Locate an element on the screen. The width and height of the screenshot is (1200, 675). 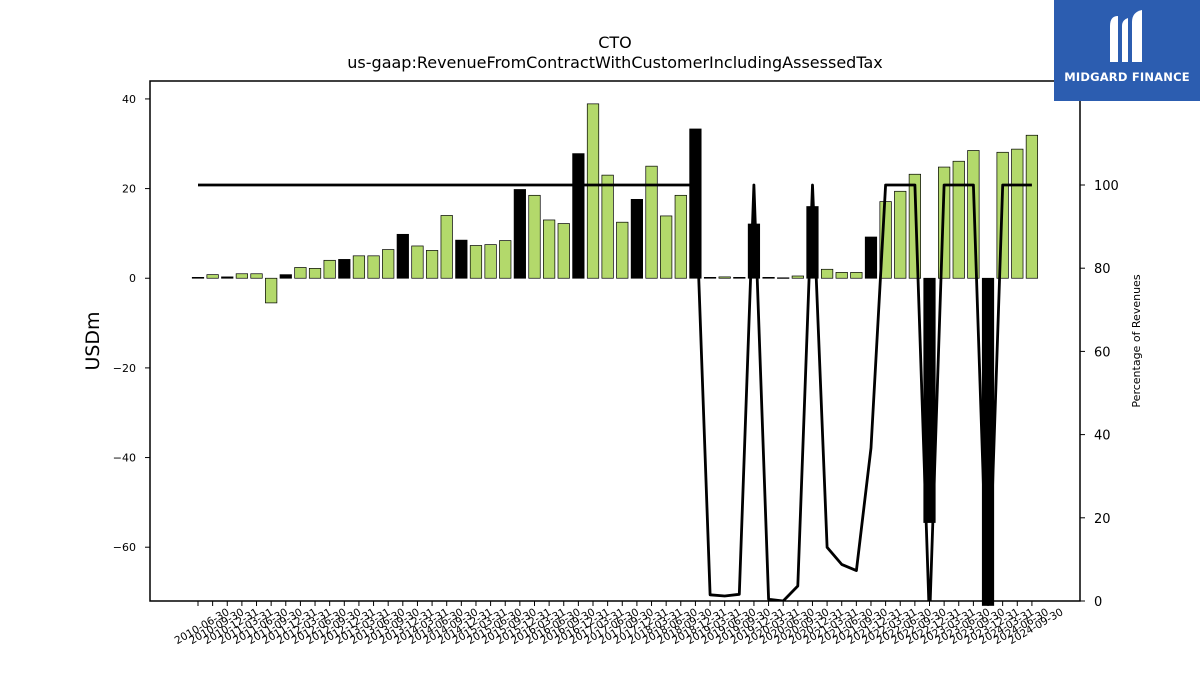
y2-tick-label: 80 is located at coordinates (1102, 269).